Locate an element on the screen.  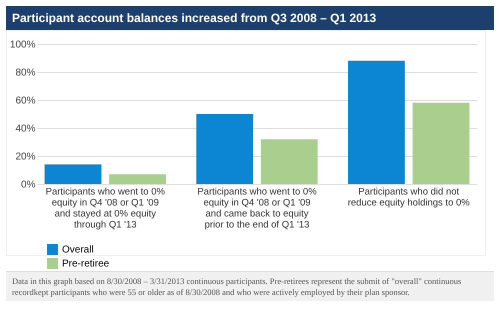
x-tick-label: Participants who went to 0% equity in Q4 '08 or Q1 '09 and came back to equity prior to the end of Q1 '13 is located at coordinates (257, 208).